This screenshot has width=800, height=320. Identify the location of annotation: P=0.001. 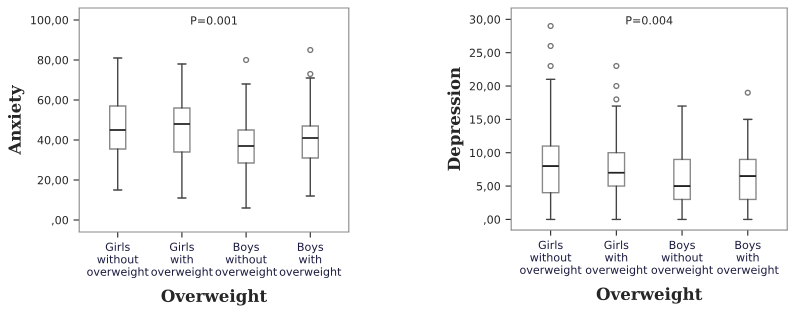
(214, 20).